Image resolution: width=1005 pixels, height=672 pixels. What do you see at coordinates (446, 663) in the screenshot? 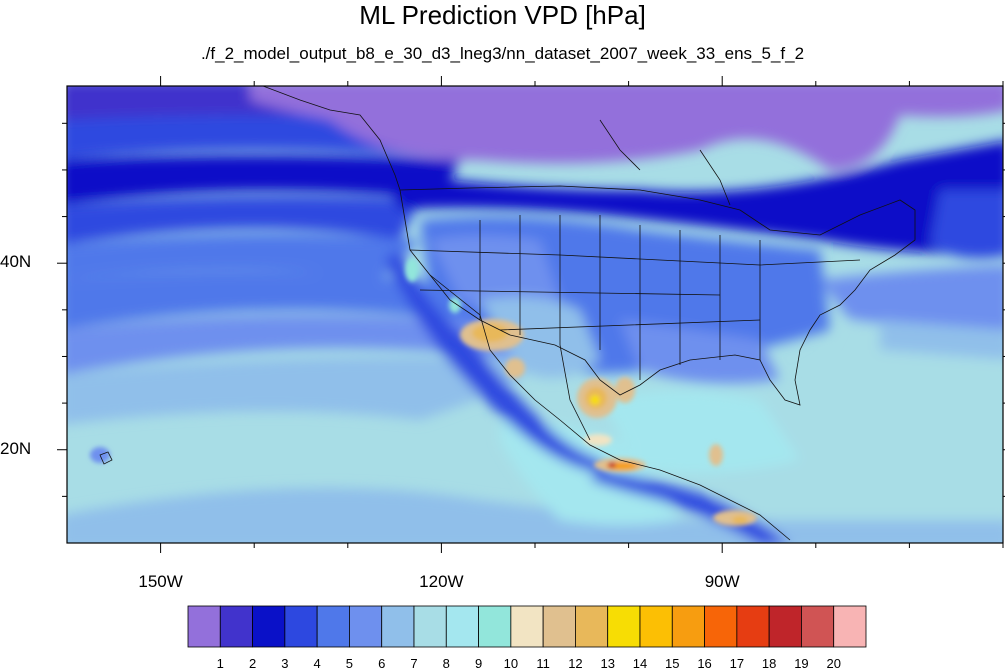
I see `colorbar-label: 8` at bounding box center [446, 663].